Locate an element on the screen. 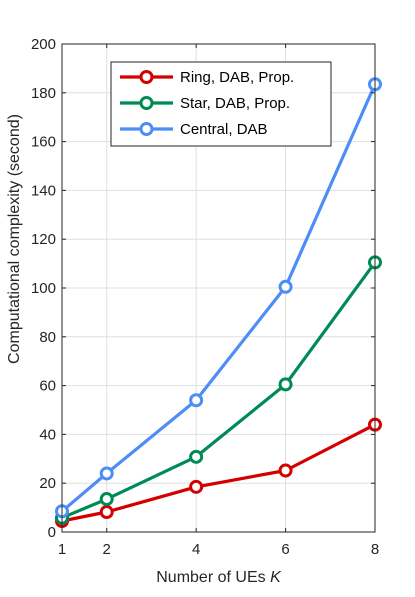 This screenshot has width=415, height=597. y-tick-label: 120 is located at coordinates (43, 239).